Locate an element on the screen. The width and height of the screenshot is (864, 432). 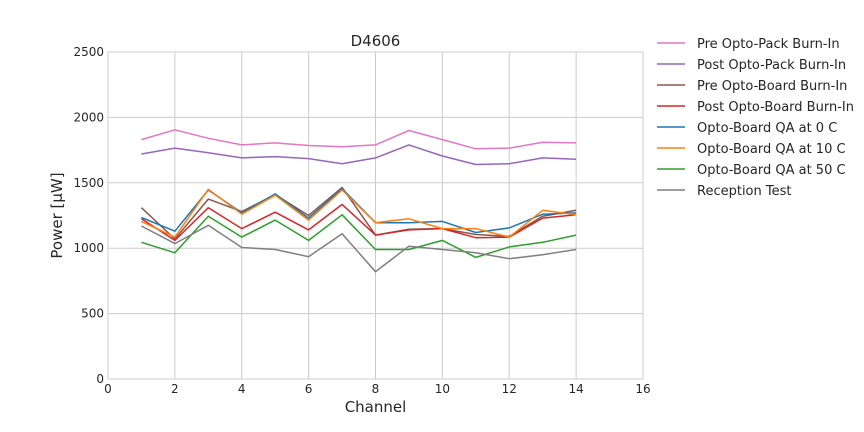
x-tick-label: 10 is located at coordinates (442, 389).